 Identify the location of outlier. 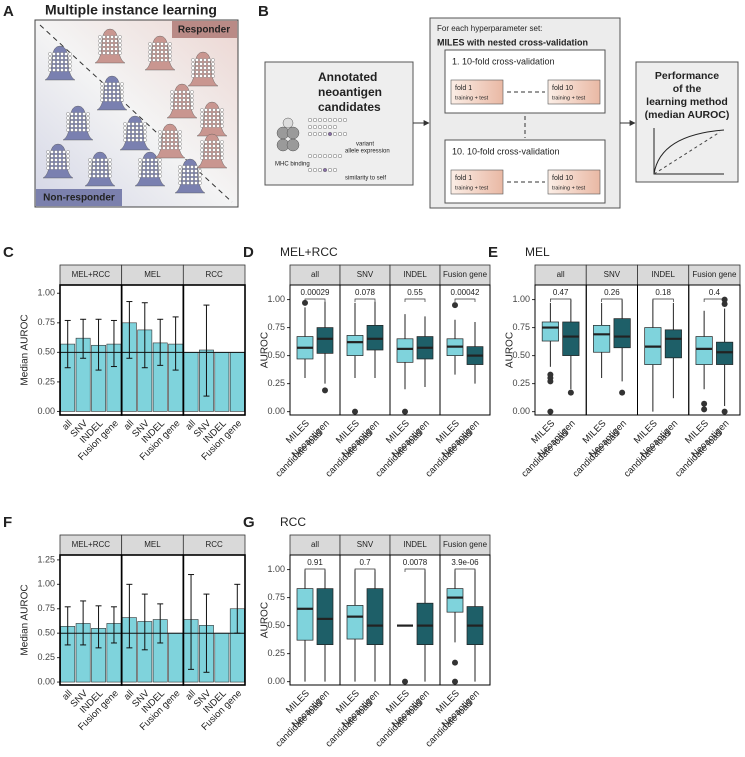
(325, 390).